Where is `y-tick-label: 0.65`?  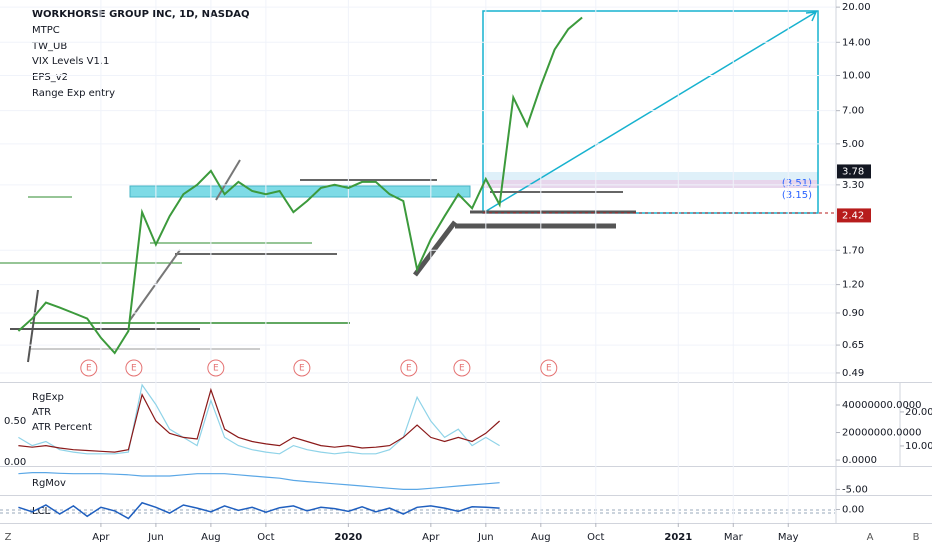
y-tick-label: 0.65 is located at coordinates (853, 345).